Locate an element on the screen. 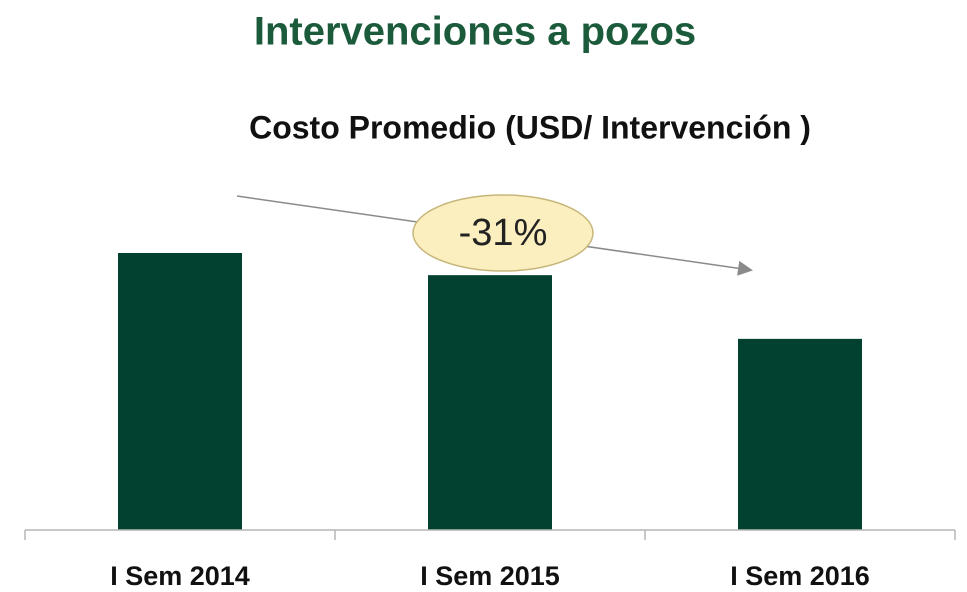 The width and height of the screenshot is (967, 592). x-tick-label: I Sem 2014 is located at coordinates (180, 576).